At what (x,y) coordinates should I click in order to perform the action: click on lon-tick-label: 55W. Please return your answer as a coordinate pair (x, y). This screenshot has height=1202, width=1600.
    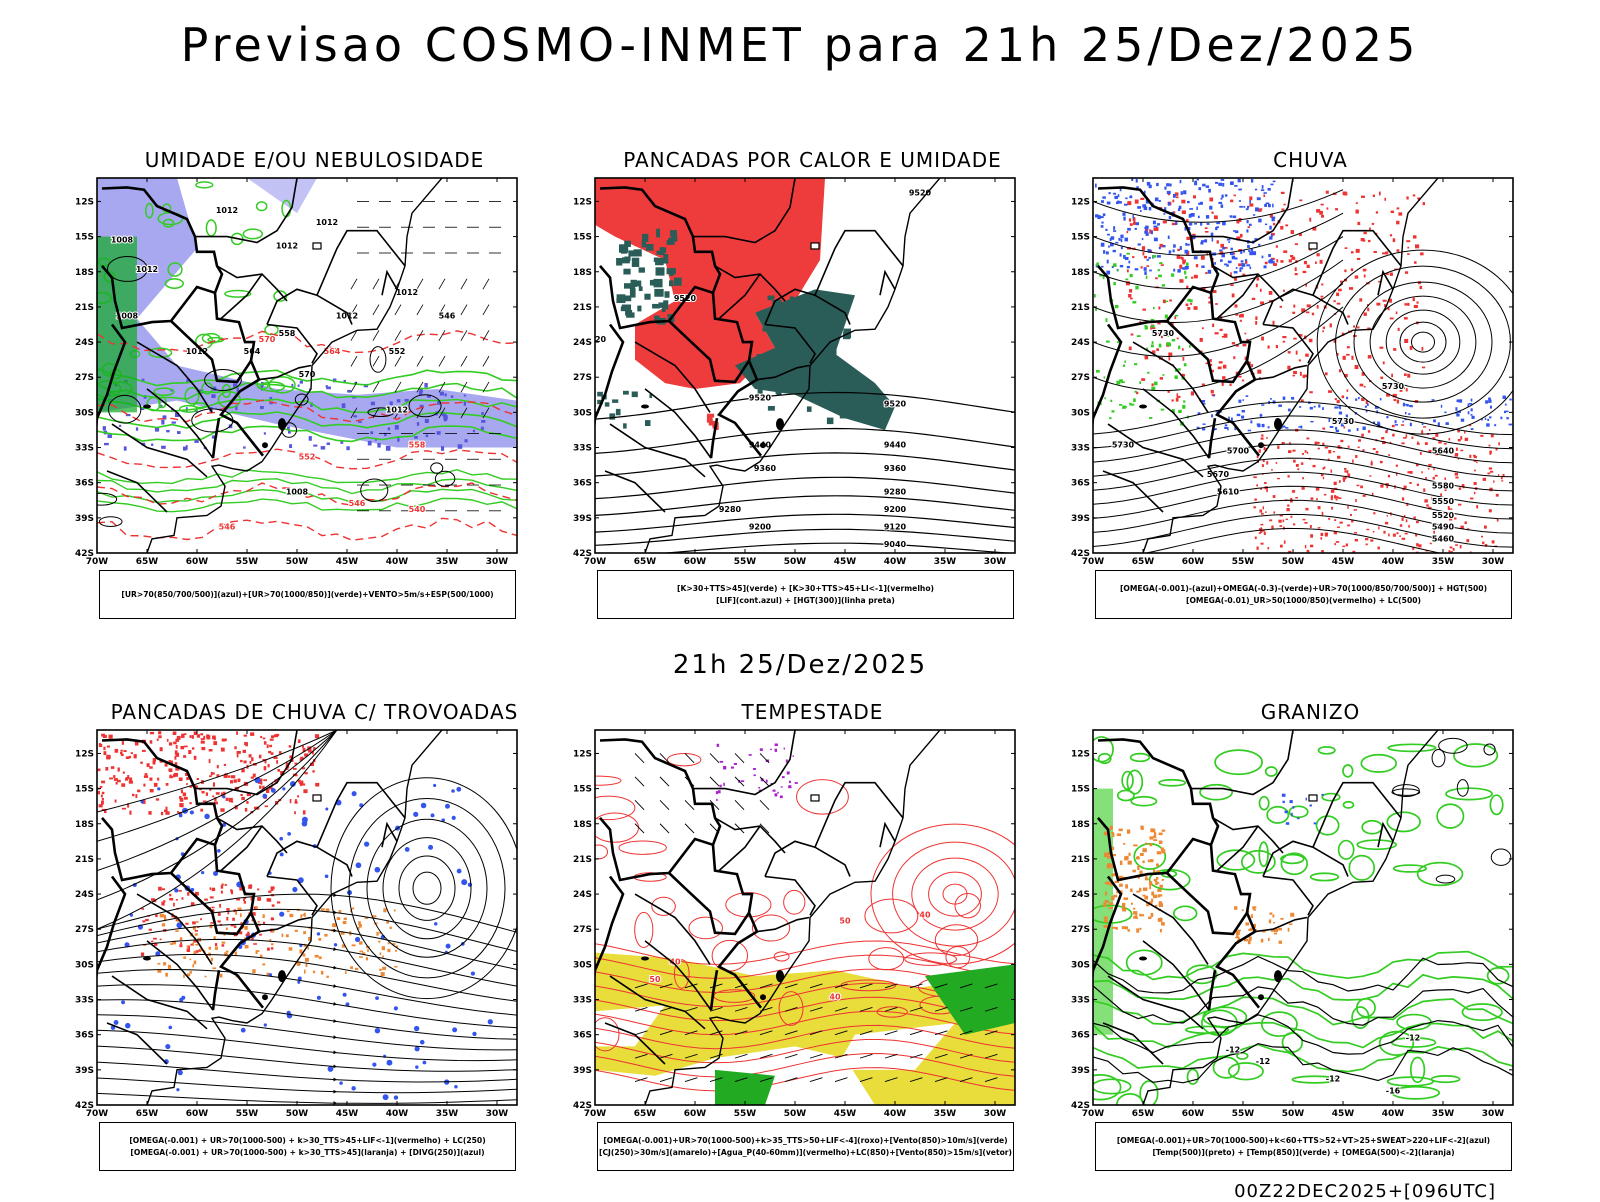
    Looking at the image, I should click on (247, 562).